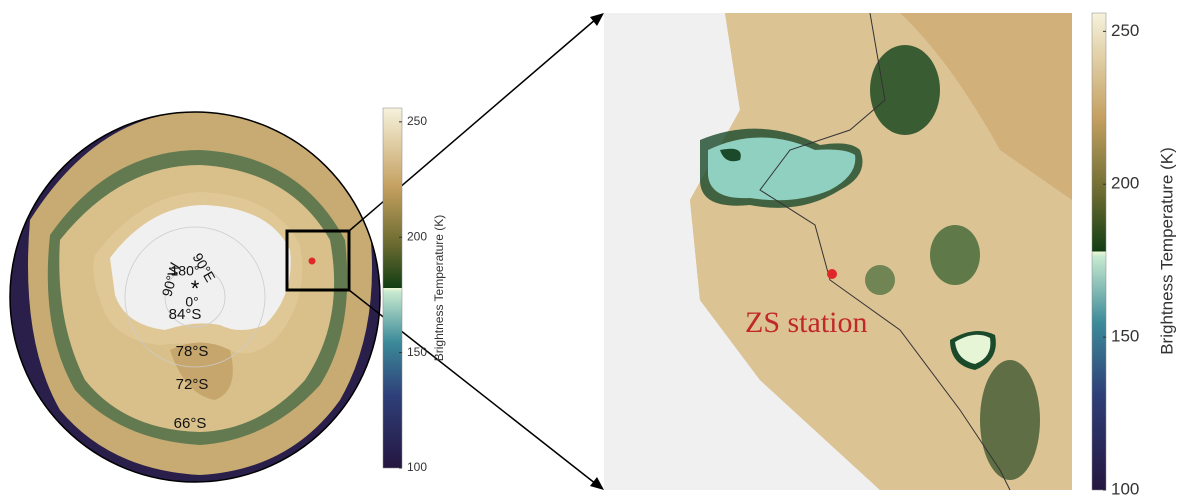 This screenshot has height=497, width=1180. Describe the element at coordinates (190, 423) in the screenshot. I see `latitude-label: 66°S` at that location.